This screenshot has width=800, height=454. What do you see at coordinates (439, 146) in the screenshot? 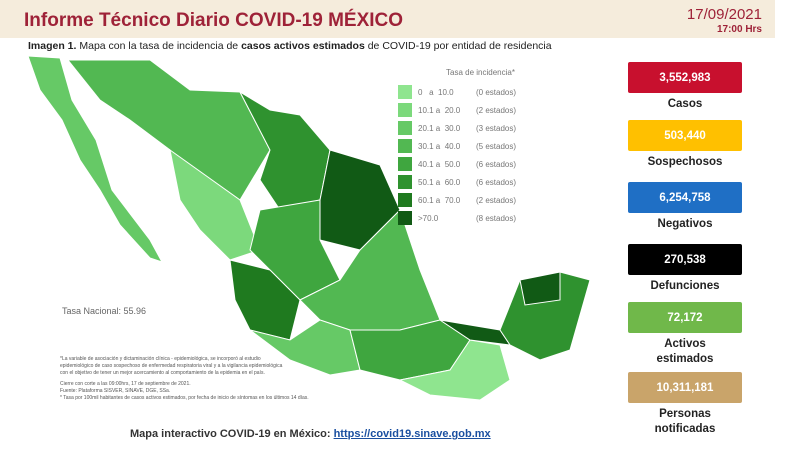
I see `legend-range: 30.1 a 40.0` at bounding box center [439, 146].